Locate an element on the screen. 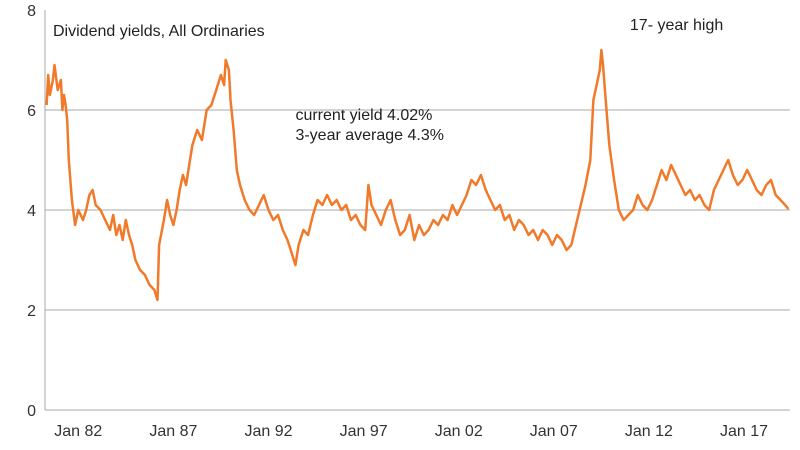 This screenshot has height=450, width=800. y-tick-label: 6 is located at coordinates (31, 111).